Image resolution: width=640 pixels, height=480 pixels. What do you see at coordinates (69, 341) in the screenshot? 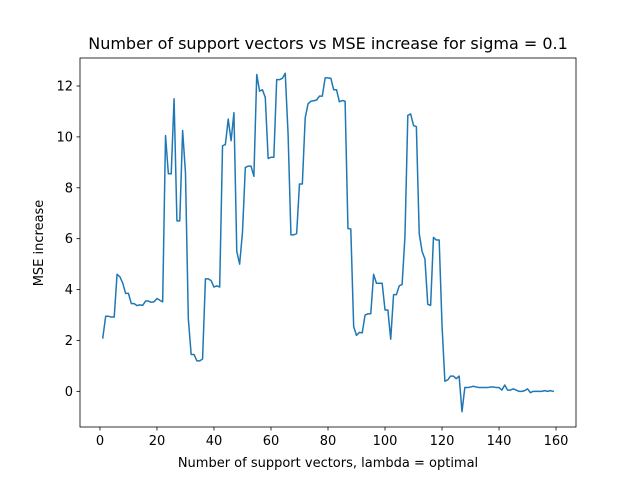
I see `y-tick-label: 2` at bounding box center [69, 341].